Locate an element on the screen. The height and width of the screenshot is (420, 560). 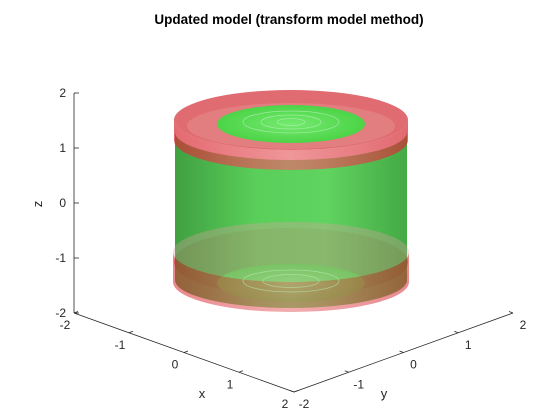
chart-title: Updated model (transform model method) is located at coordinates (288, 19).